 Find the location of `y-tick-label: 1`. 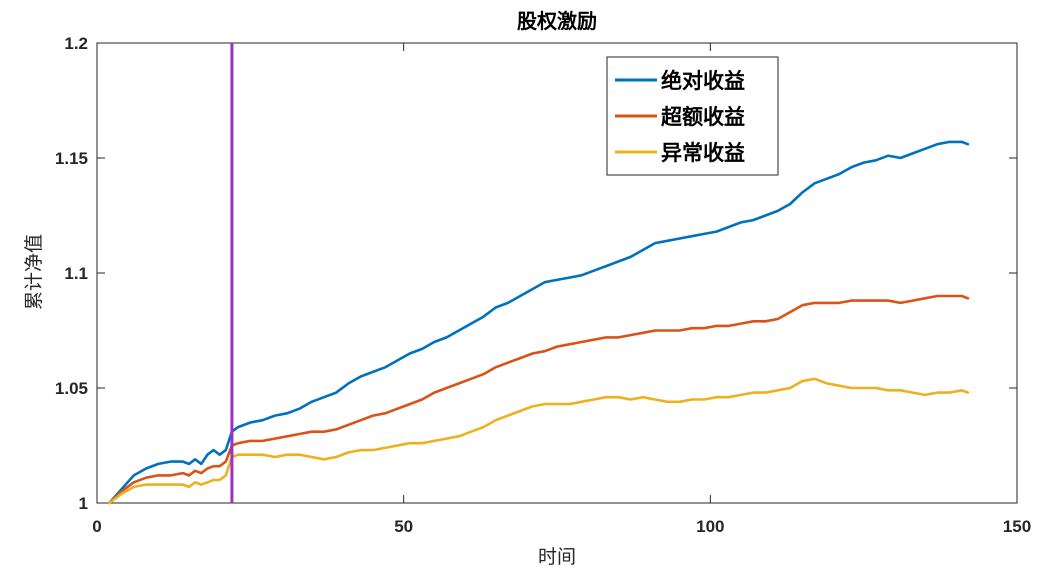

y-tick-label: 1 is located at coordinates (83, 503).